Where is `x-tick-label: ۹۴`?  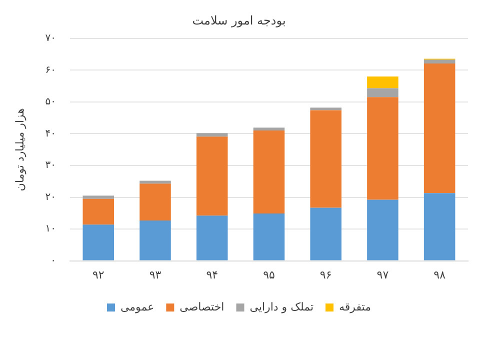 x-tick-label: ۹۴ is located at coordinates (212, 275).